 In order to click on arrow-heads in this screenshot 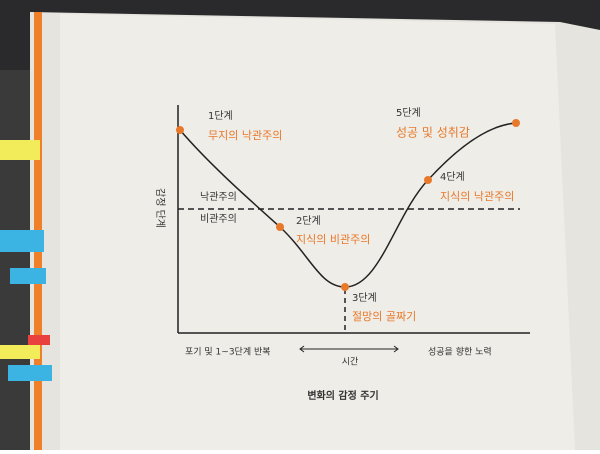, I will do `click(349, 349)`.